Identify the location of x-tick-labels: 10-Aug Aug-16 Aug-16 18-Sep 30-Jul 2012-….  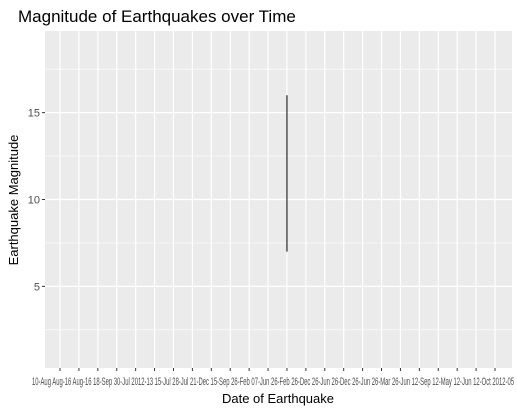
(273, 382).